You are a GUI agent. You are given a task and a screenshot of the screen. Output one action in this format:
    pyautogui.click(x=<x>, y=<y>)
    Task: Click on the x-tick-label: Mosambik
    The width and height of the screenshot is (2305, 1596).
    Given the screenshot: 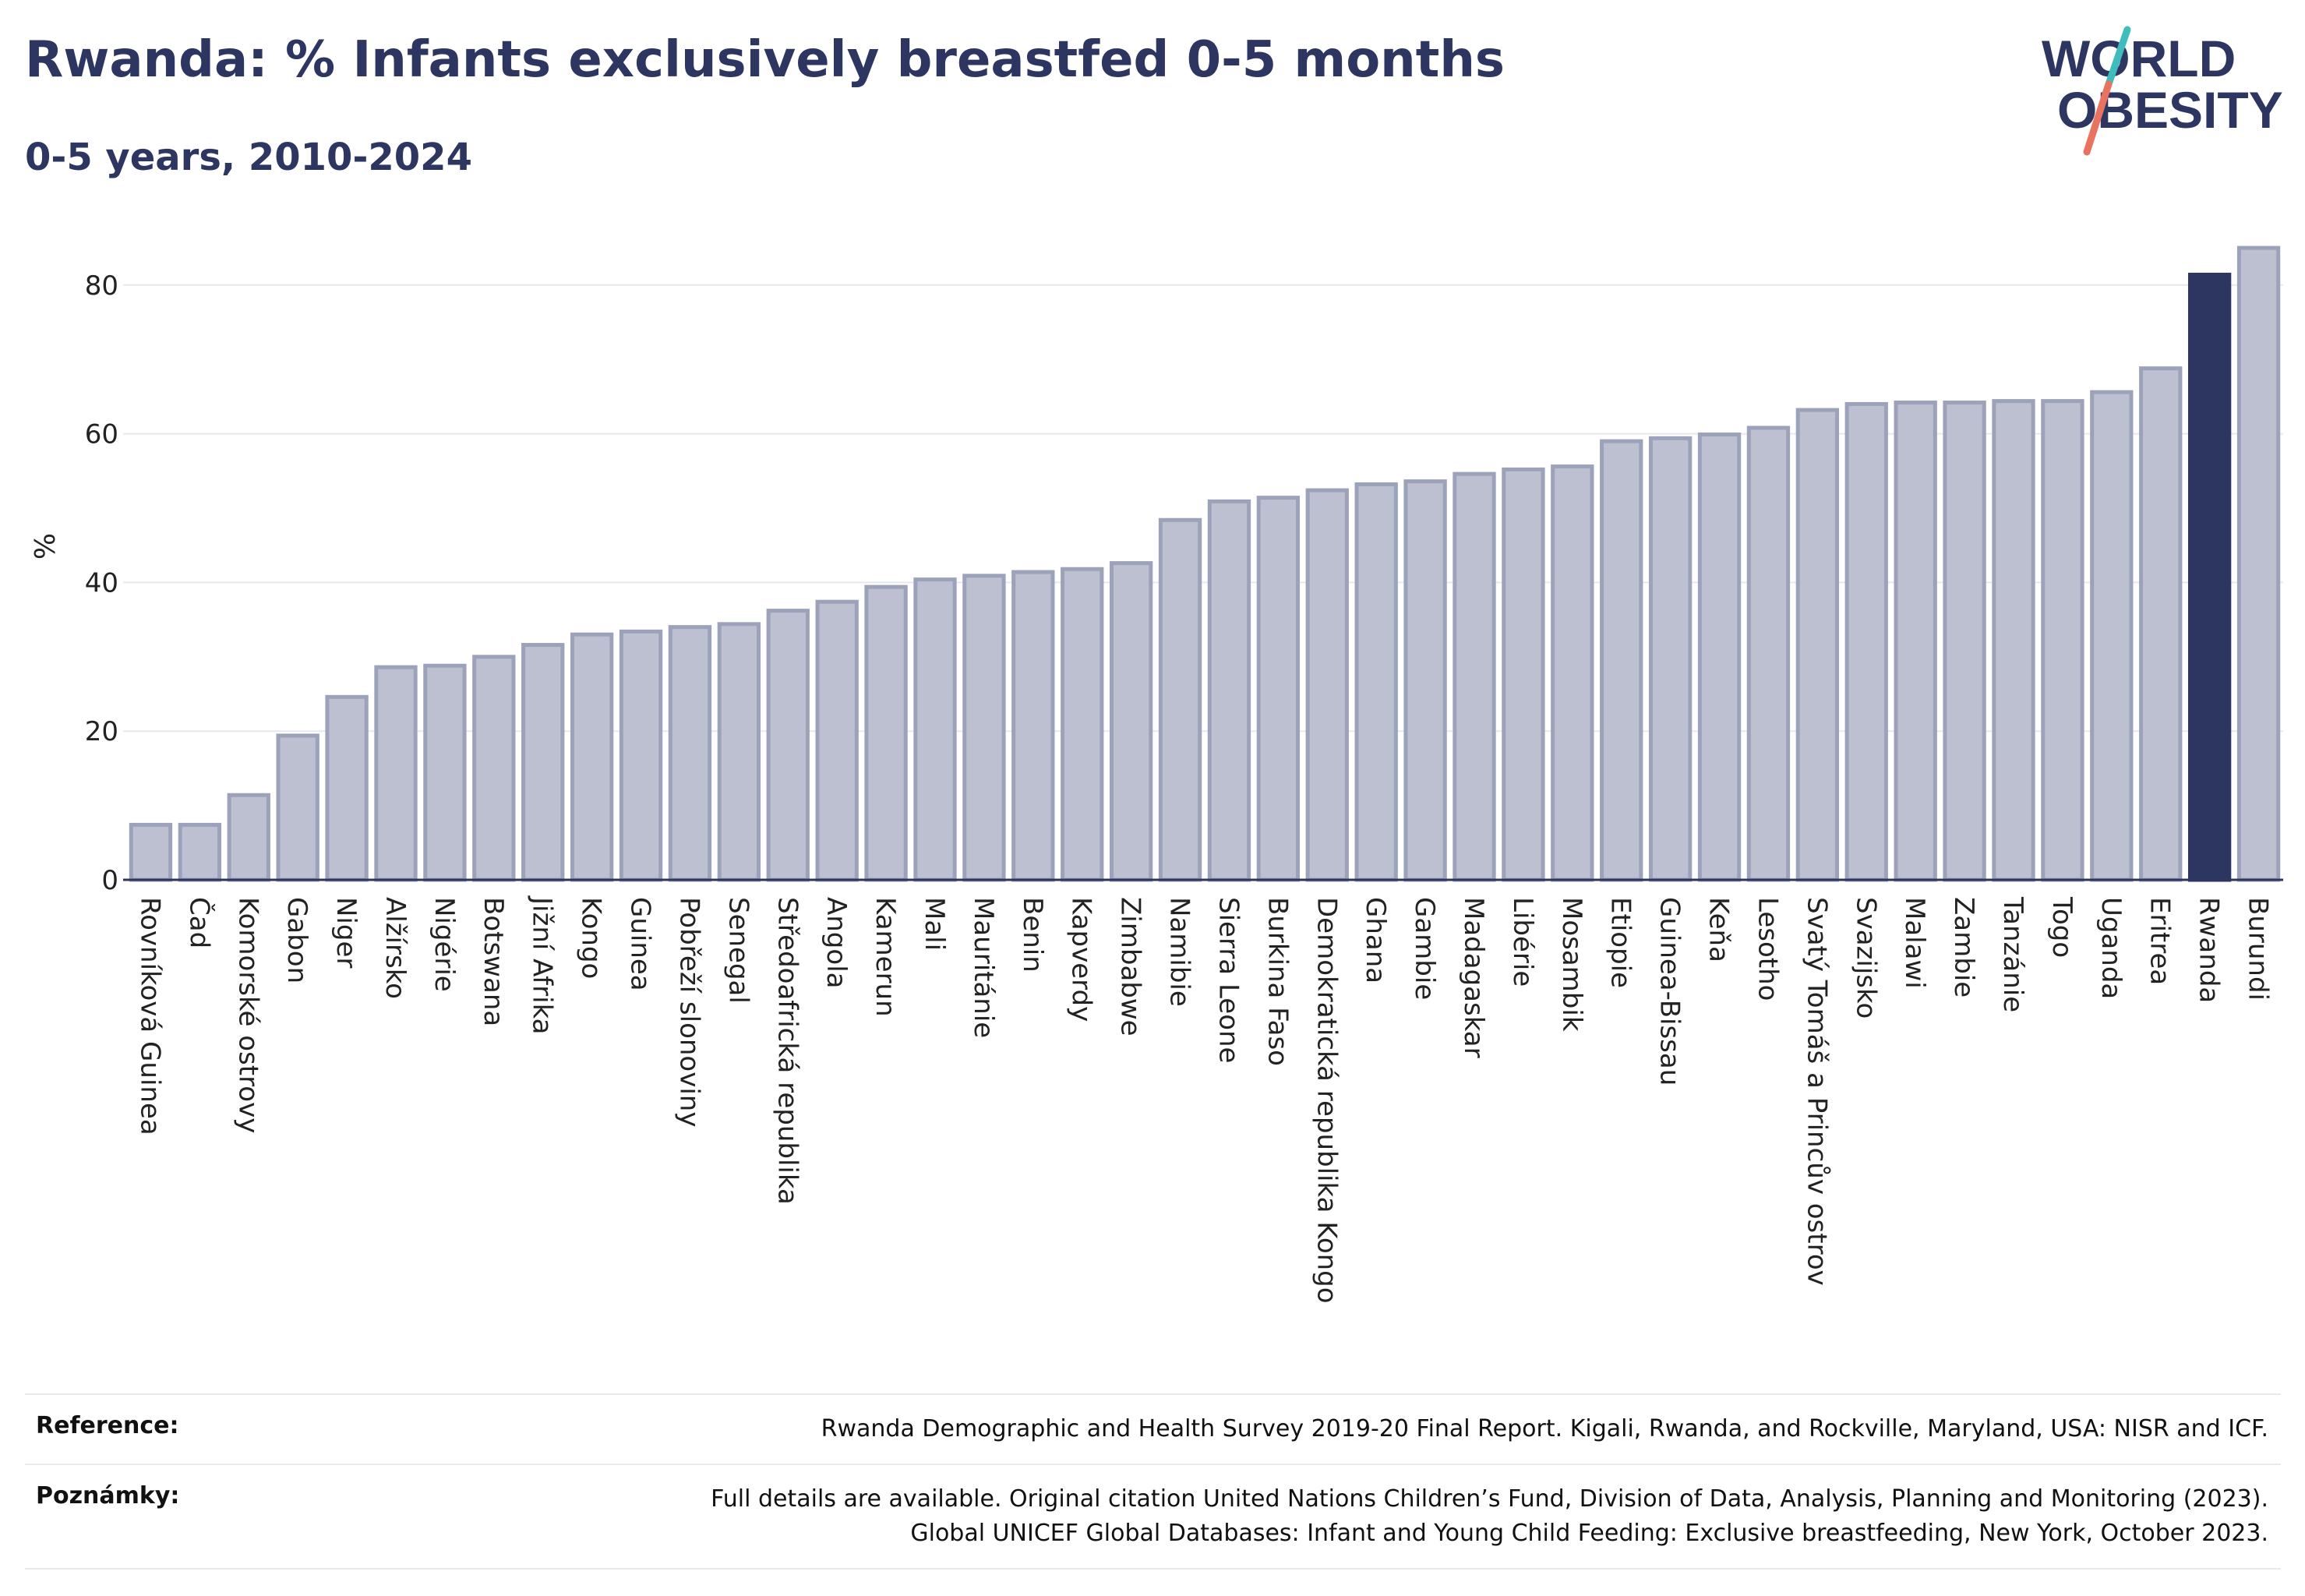 What is the action you would take?
    pyautogui.click(x=1571, y=964)
    